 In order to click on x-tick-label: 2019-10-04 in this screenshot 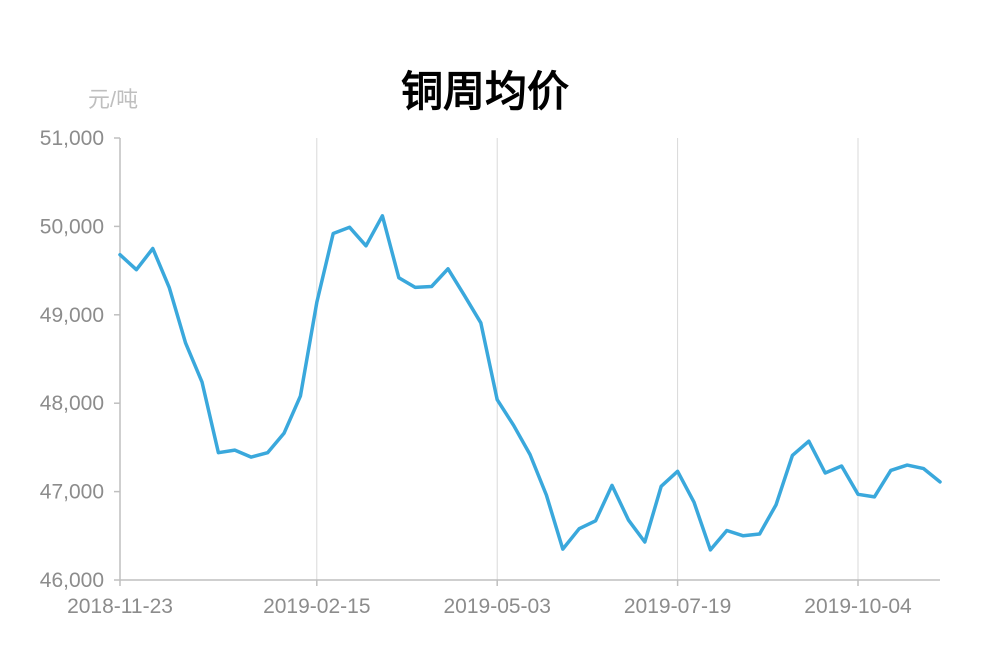, I will do `click(858, 606)`.